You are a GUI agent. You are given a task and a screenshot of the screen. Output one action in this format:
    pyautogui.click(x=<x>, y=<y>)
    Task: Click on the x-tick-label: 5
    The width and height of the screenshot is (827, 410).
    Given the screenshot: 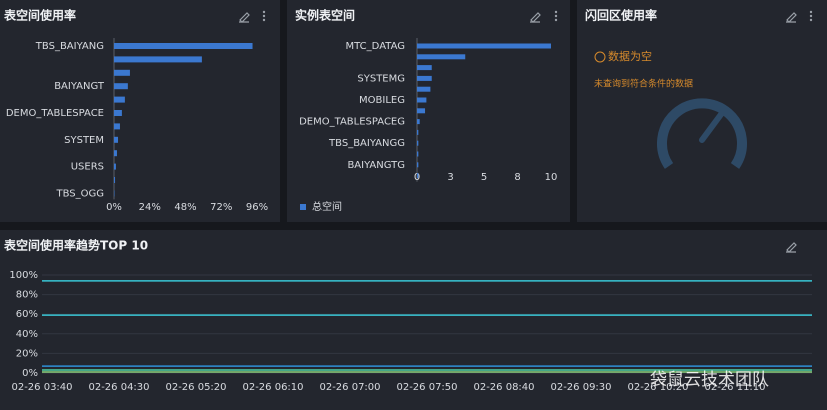 What is the action you would take?
    pyautogui.click(x=484, y=177)
    